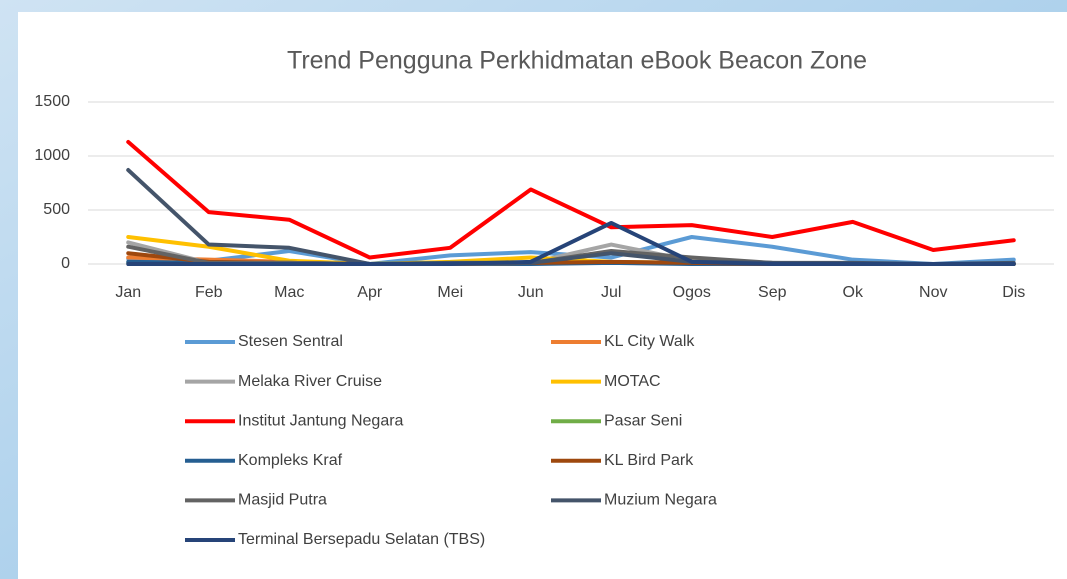 The image size is (1067, 579). Describe the element at coordinates (692, 292) in the screenshot. I see `x-tick-label: Ogos` at that location.